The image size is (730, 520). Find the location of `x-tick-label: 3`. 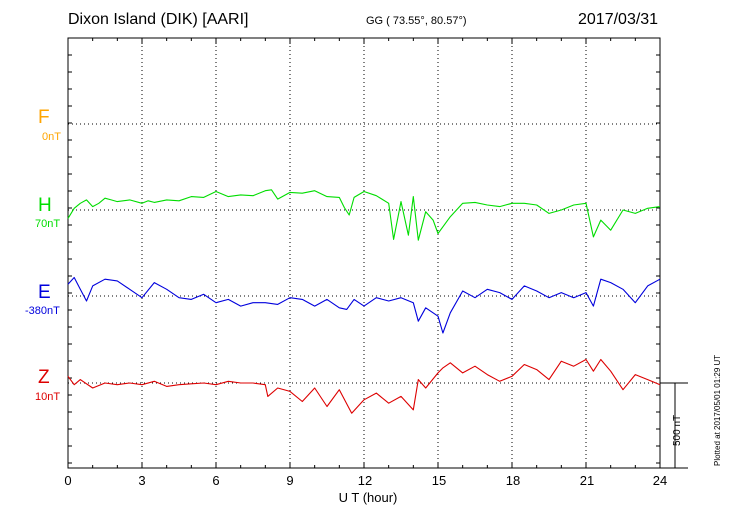

x-tick-label: 3 is located at coordinates (142, 480).